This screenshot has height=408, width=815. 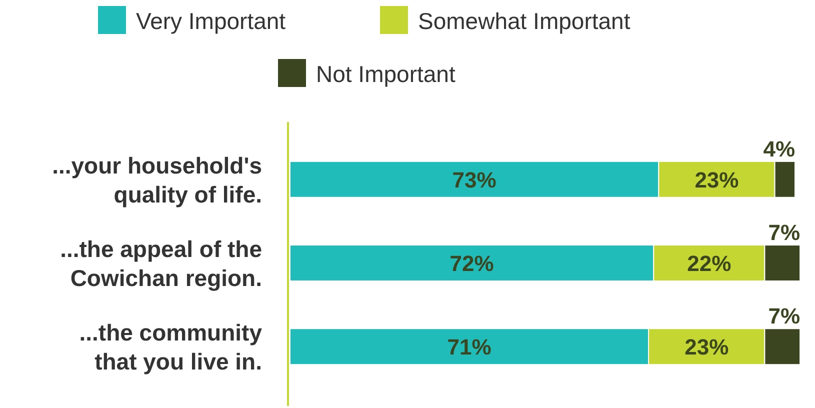 What do you see at coordinates (472, 263) in the screenshot?
I see `data-label: 72%` at bounding box center [472, 263].